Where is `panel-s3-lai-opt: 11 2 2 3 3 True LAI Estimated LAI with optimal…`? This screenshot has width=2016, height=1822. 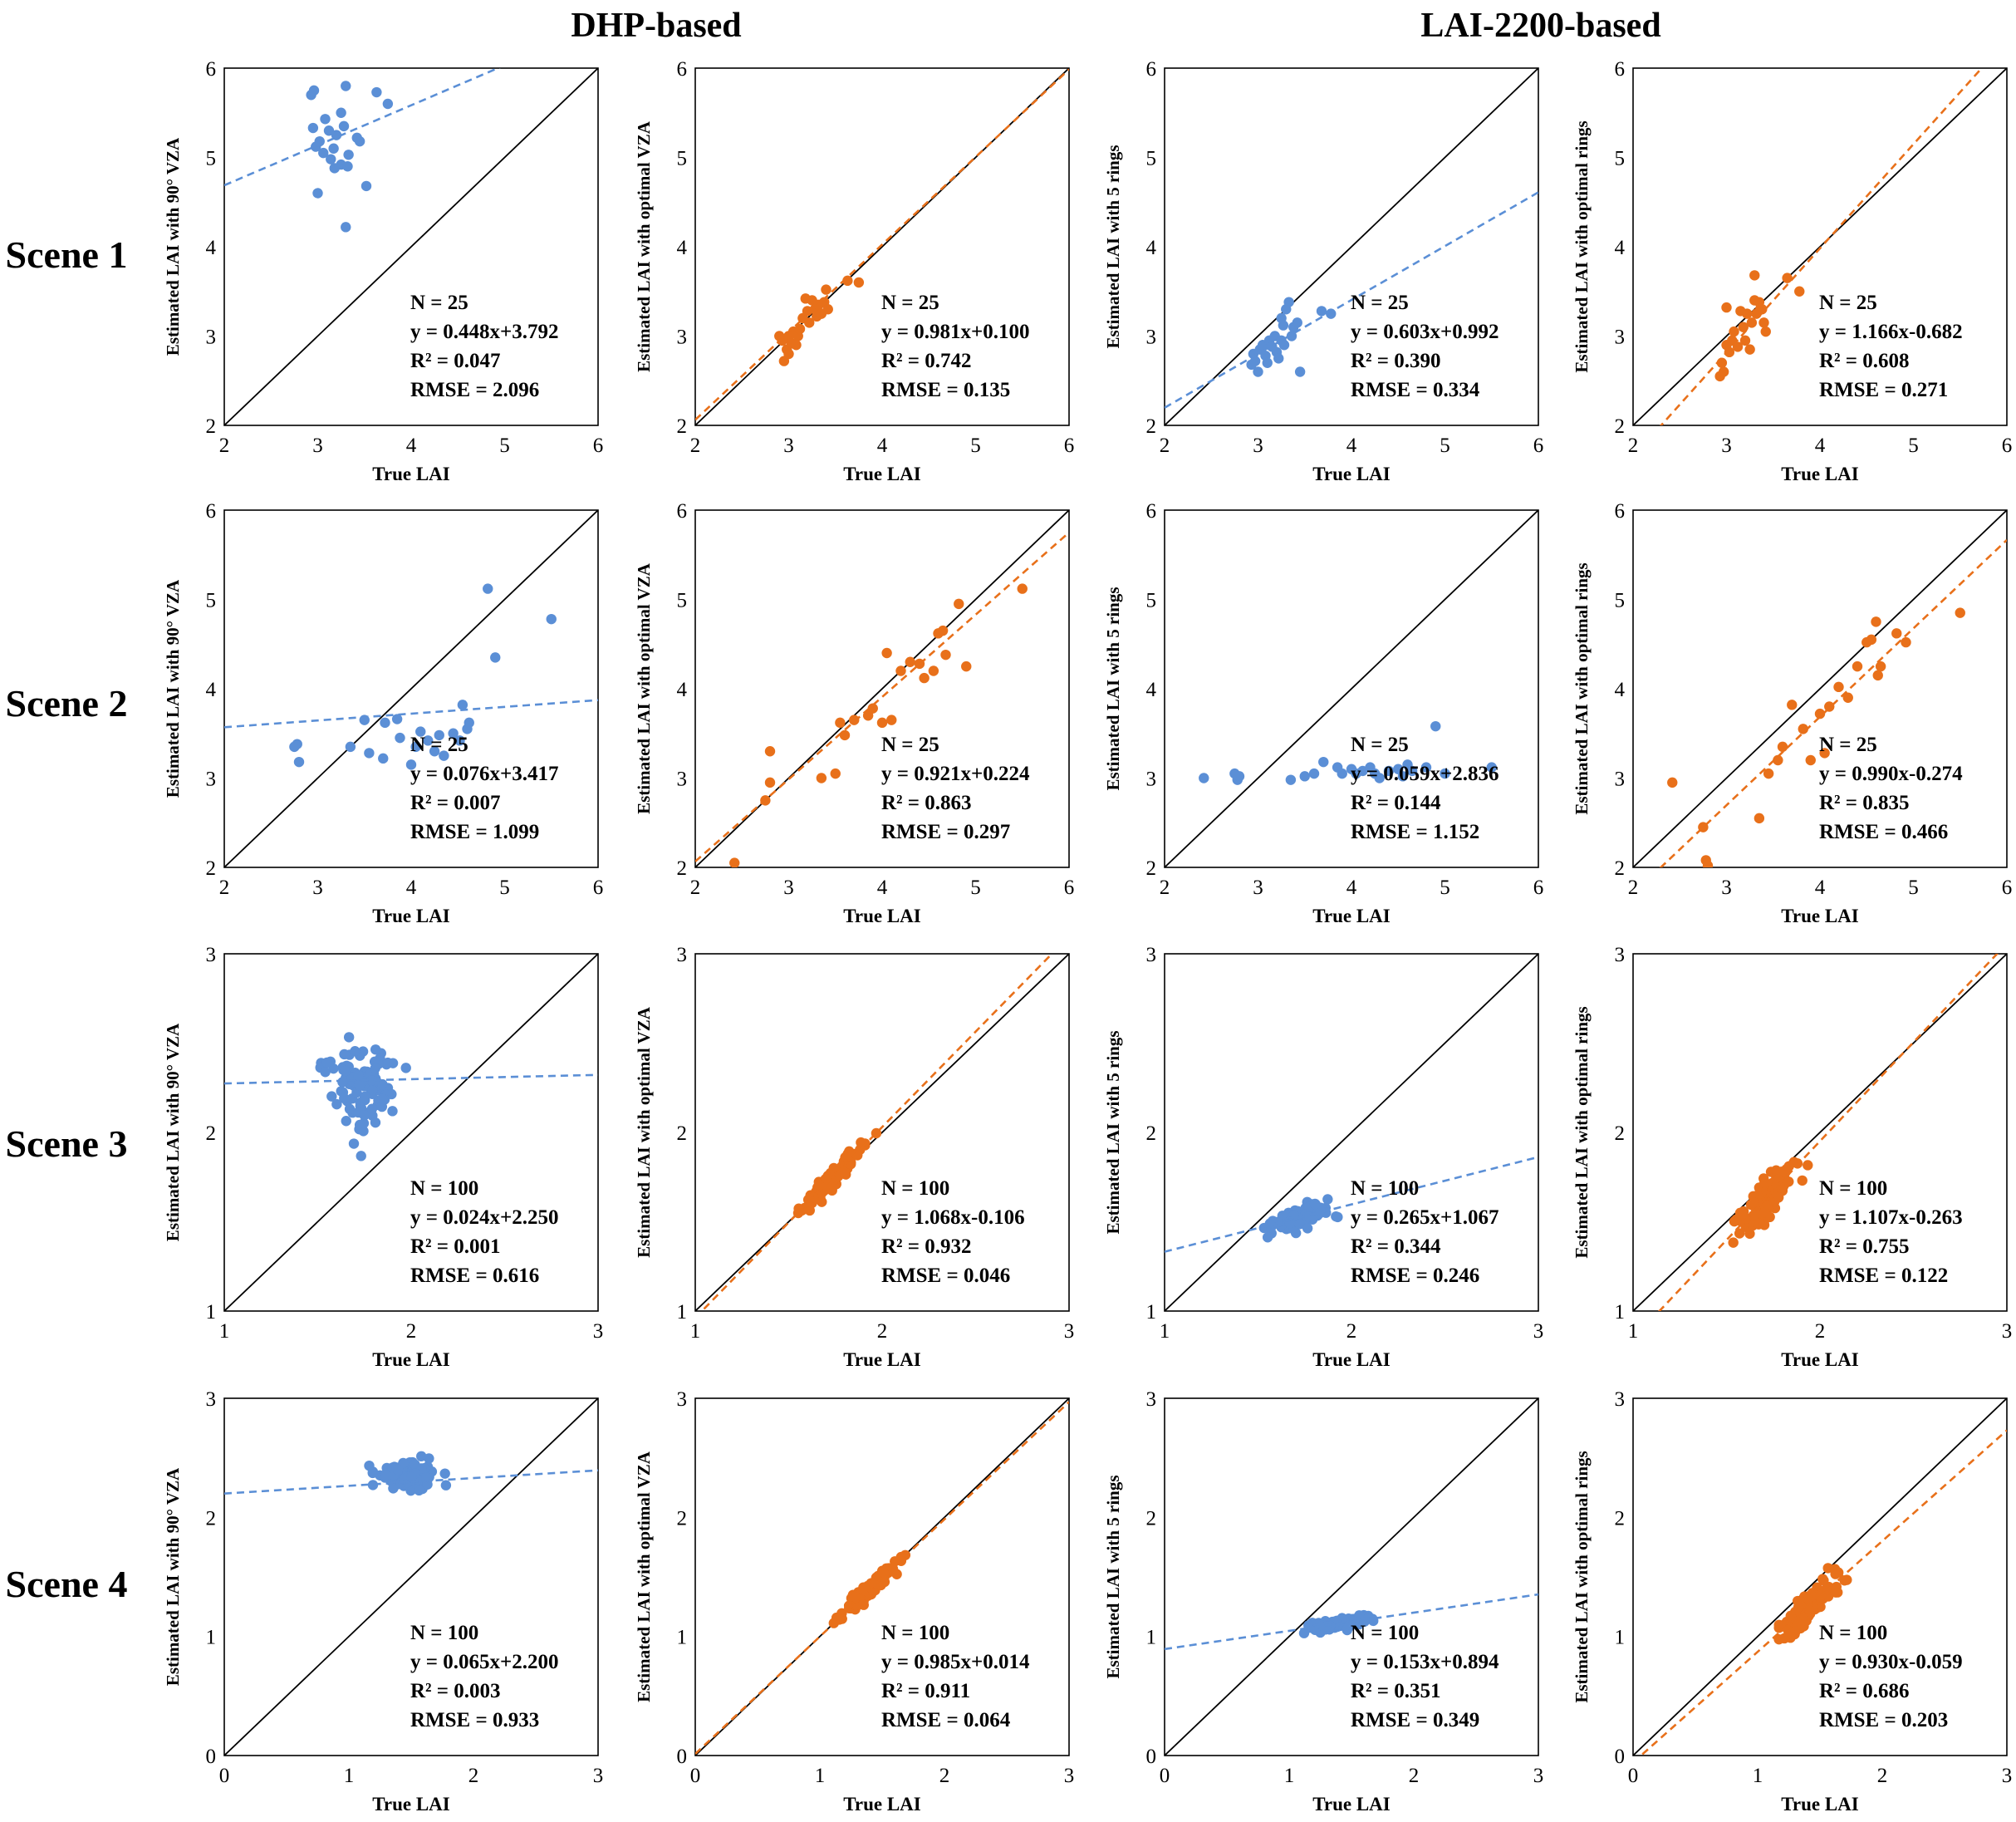
panel-s3-lai-opt: 11 2 2 3 3 True LAI Estimated LAI with optimal… is located at coordinates (1792, 1157).